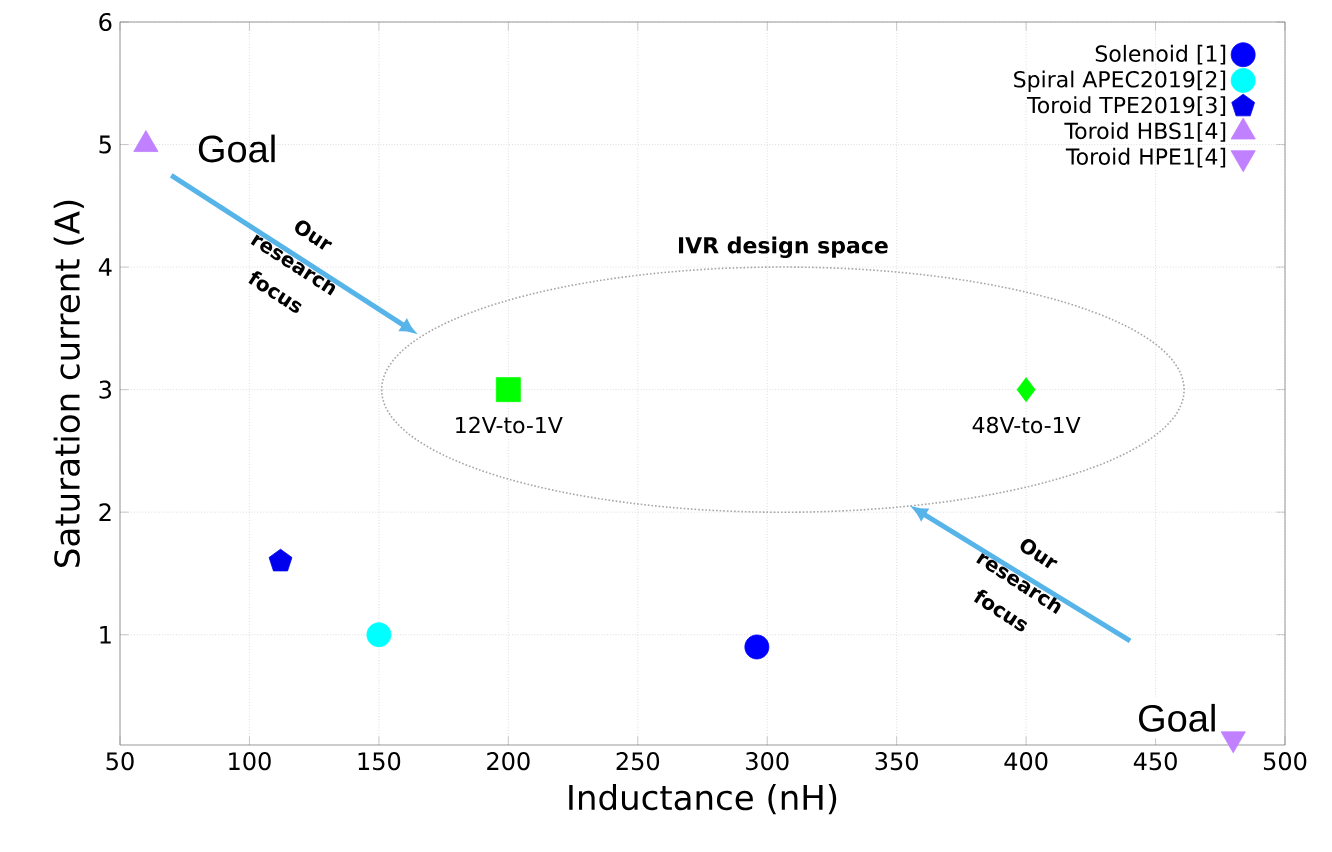  I want to click on x-tick-label: 350, so click(896, 761).